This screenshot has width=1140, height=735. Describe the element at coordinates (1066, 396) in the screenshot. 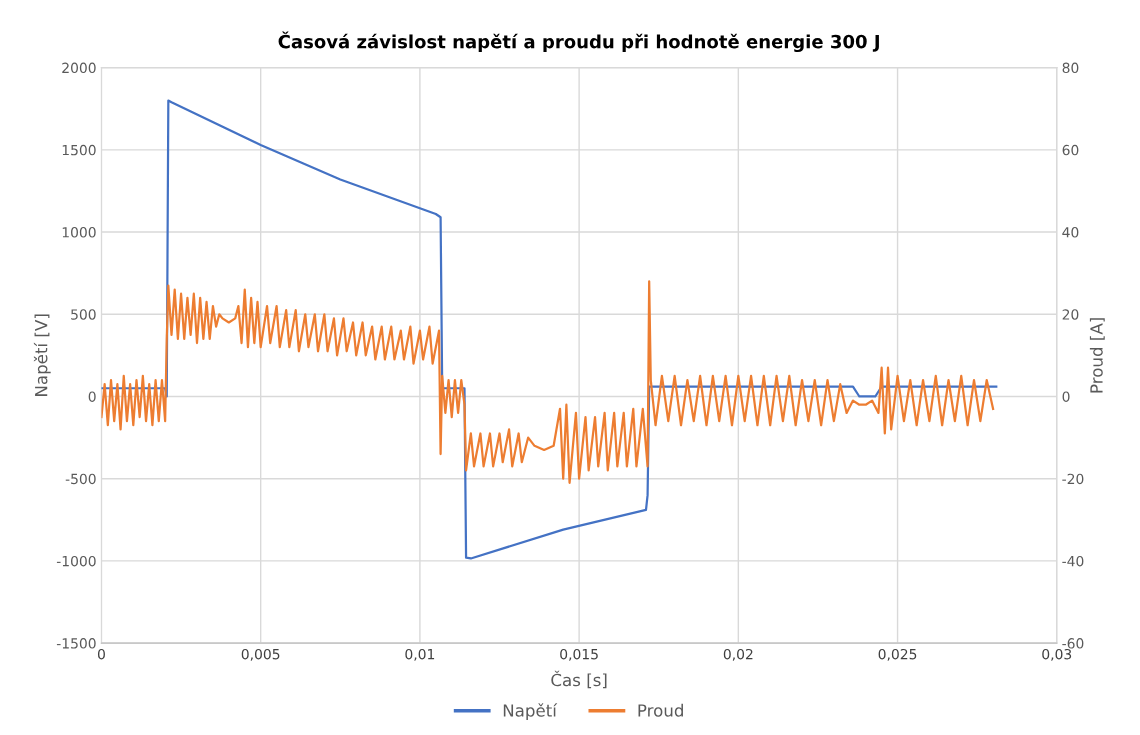

I see `y2-tick-label: 0` at that location.